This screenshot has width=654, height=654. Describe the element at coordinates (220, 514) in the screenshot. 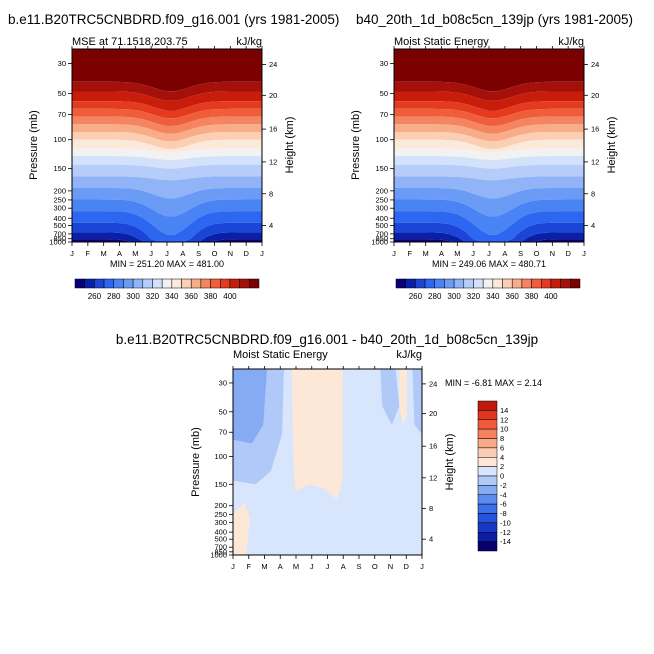

I see `y-tick-label: 250` at that location.